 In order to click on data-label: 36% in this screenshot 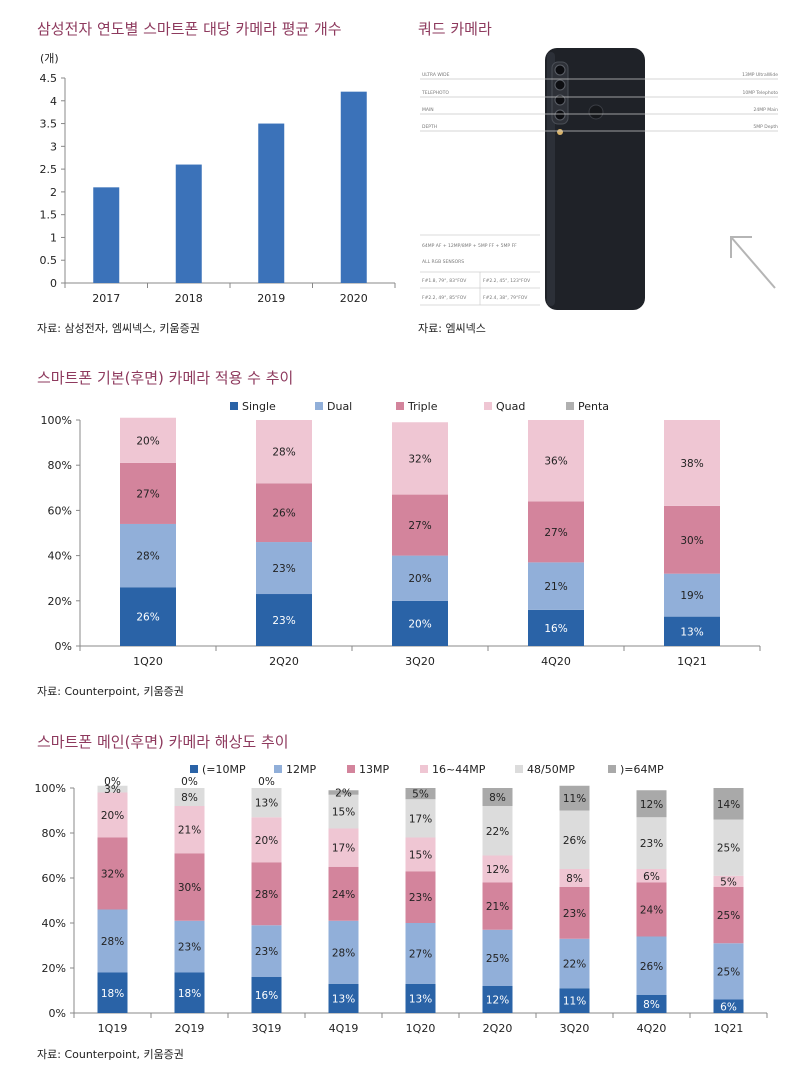, I will do `click(555, 462)`.